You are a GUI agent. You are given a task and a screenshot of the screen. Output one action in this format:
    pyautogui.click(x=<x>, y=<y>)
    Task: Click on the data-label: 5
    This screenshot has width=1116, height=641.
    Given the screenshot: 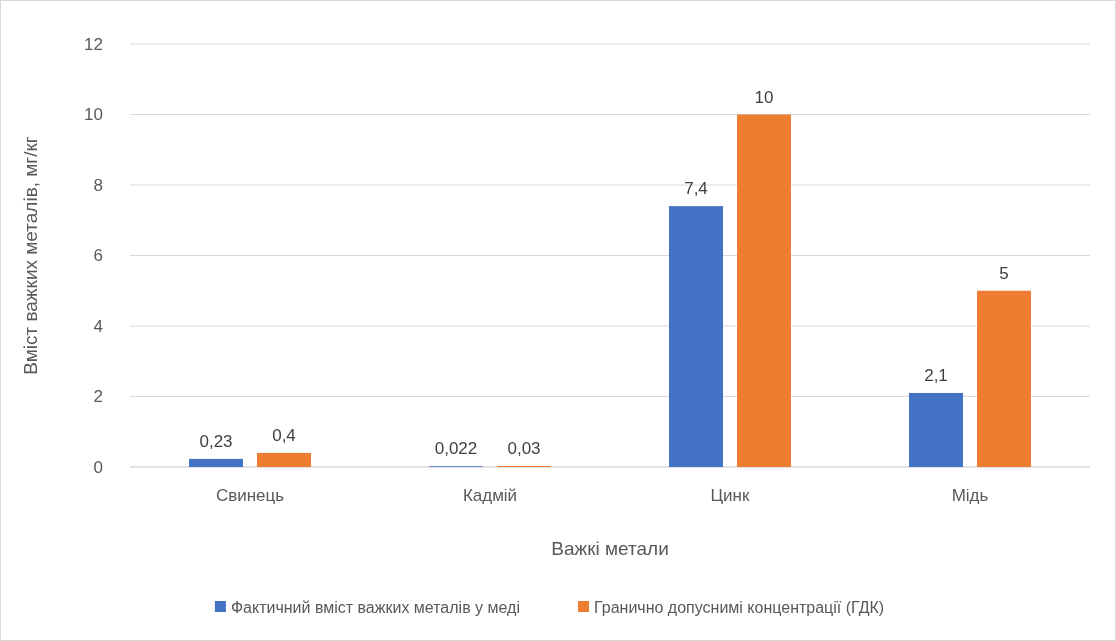 What is the action you would take?
    pyautogui.click(x=1004, y=273)
    